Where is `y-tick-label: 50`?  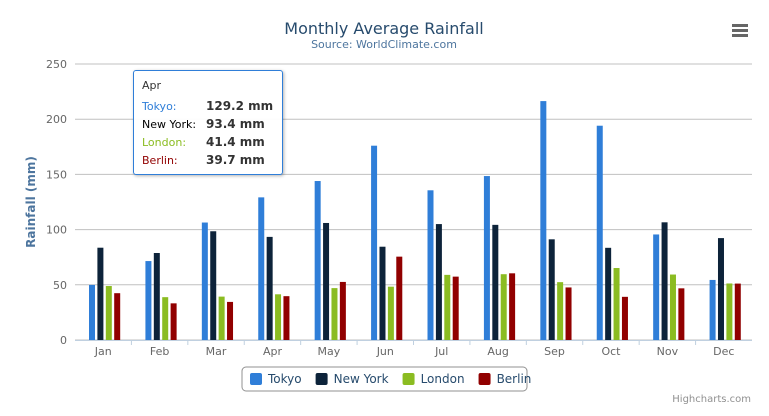 y-tick-label: 50 is located at coordinates (60, 285).